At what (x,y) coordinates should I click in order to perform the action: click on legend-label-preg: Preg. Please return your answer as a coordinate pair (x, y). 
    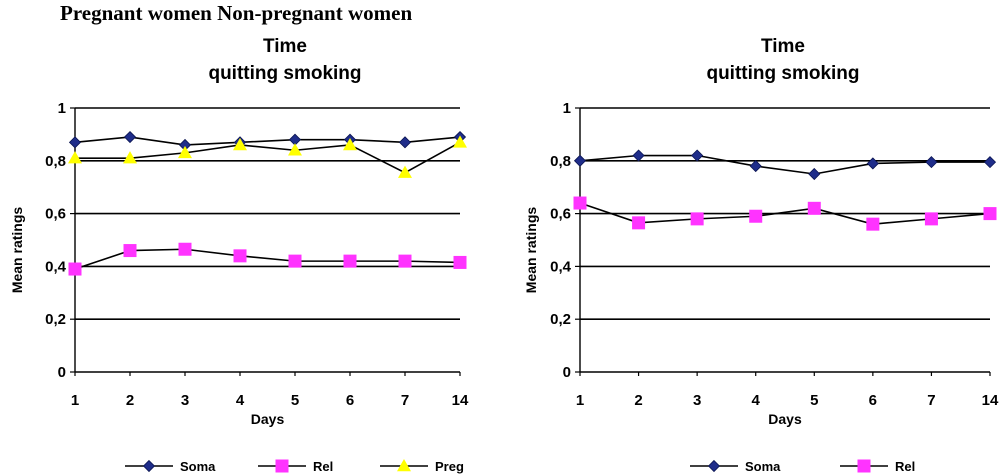
    Looking at the image, I should click on (449, 466).